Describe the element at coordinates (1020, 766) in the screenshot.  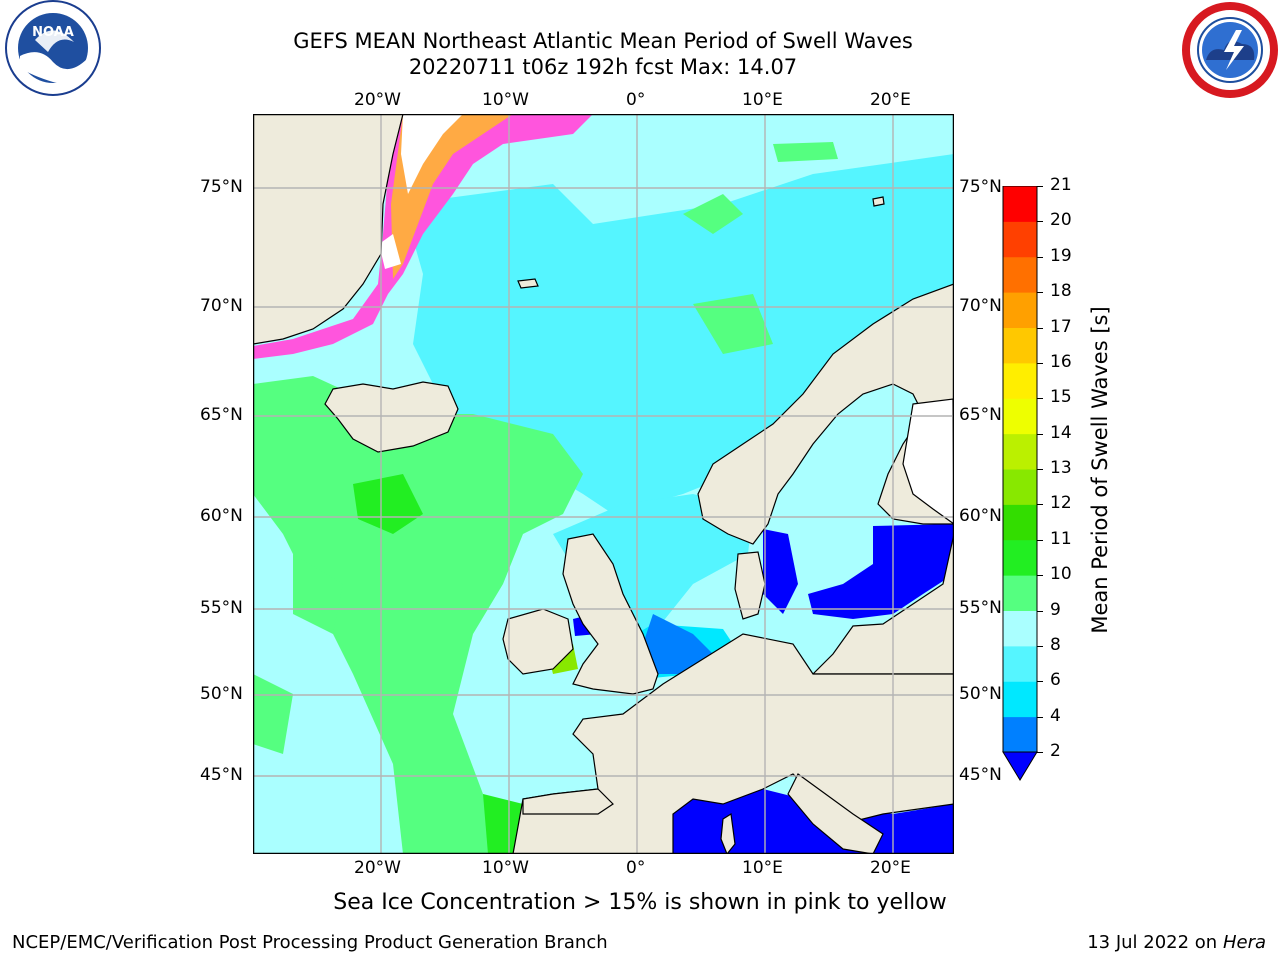
I see `colorbar-extend-triangle` at that location.